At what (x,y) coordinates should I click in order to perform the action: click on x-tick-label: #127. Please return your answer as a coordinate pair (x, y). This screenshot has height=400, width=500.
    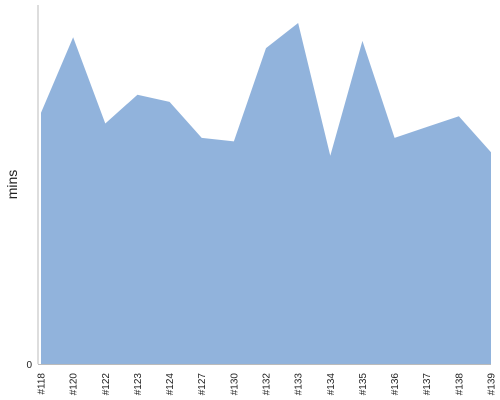
    Looking at the image, I should click on (202, 384).